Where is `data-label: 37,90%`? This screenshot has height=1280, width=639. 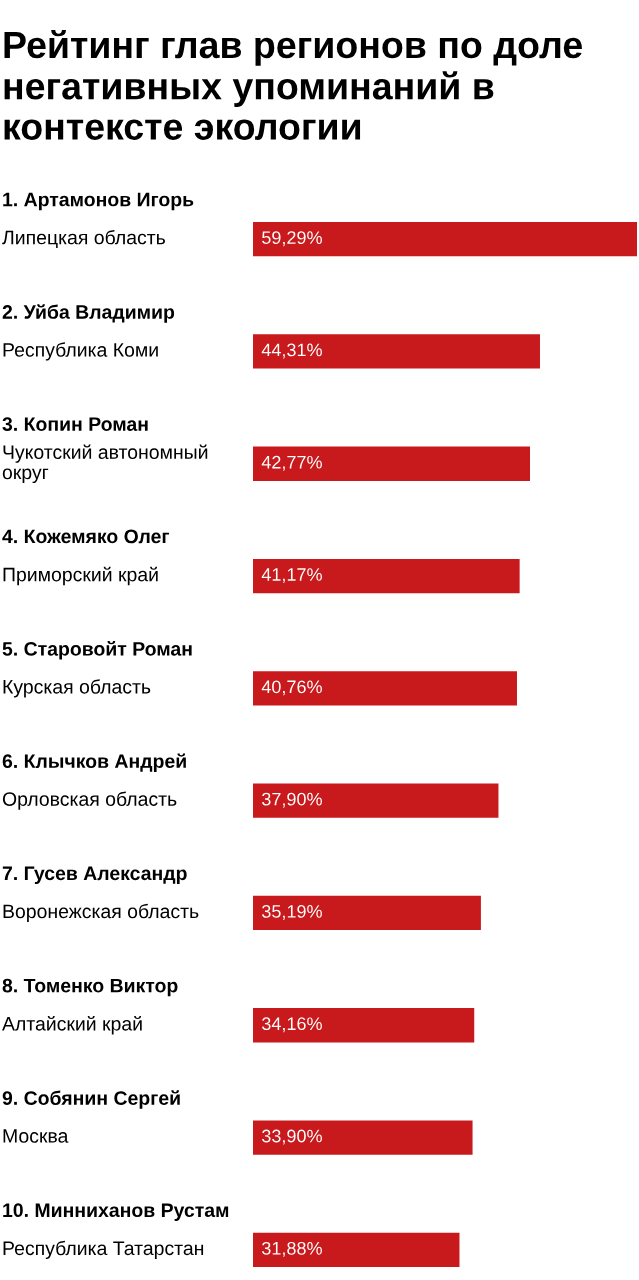
data-label: 37,90% is located at coordinates (292, 800).